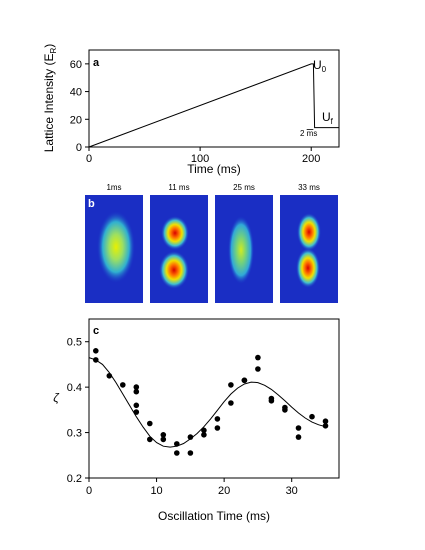  What do you see at coordinates (241, 250) in the screenshot?
I see `cloud-25ms` at bounding box center [241, 250].